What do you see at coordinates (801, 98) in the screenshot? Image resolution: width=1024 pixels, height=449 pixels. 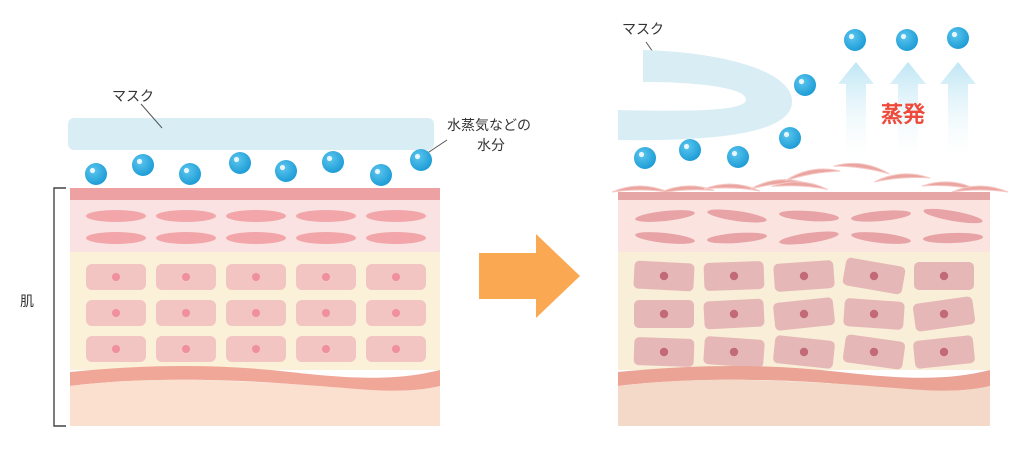 I see `water-droplets-right` at bounding box center [801, 98].